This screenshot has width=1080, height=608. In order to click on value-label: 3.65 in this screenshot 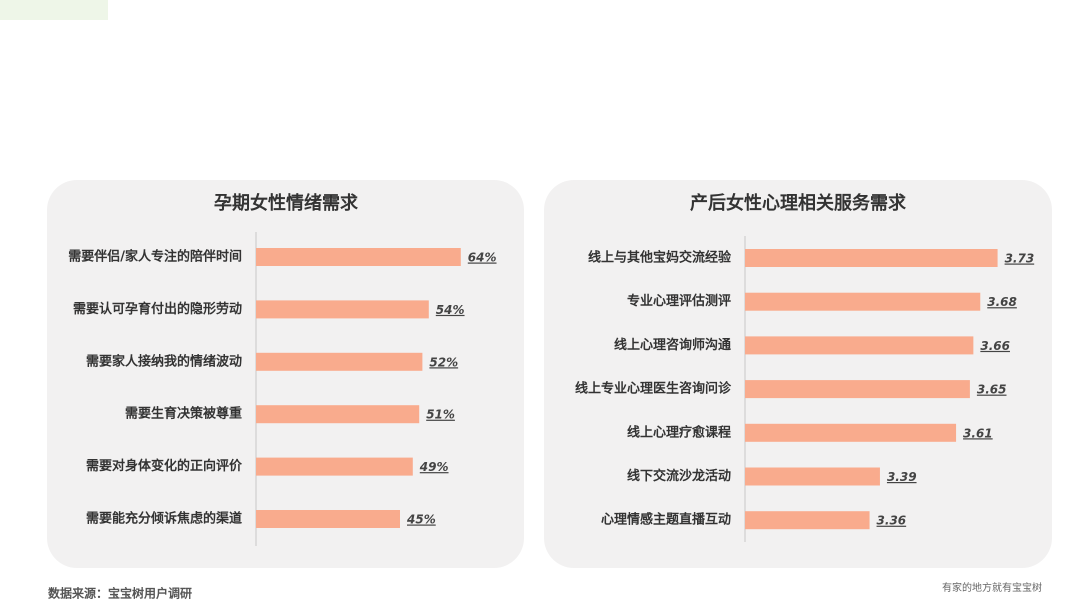, I will do `click(992, 390)`.